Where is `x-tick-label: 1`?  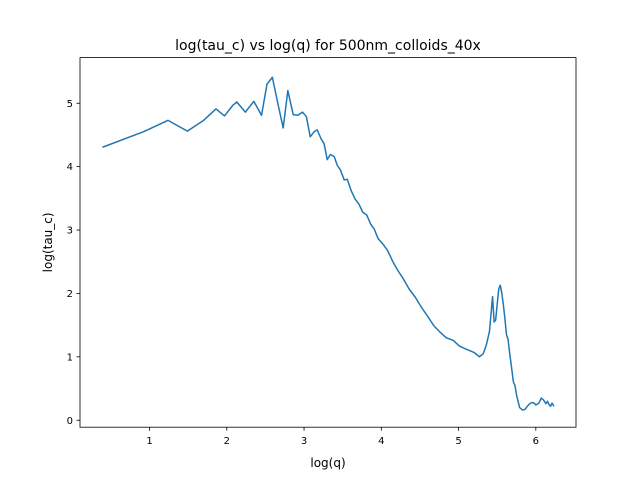 x-tick-label: 1 is located at coordinates (149, 441).